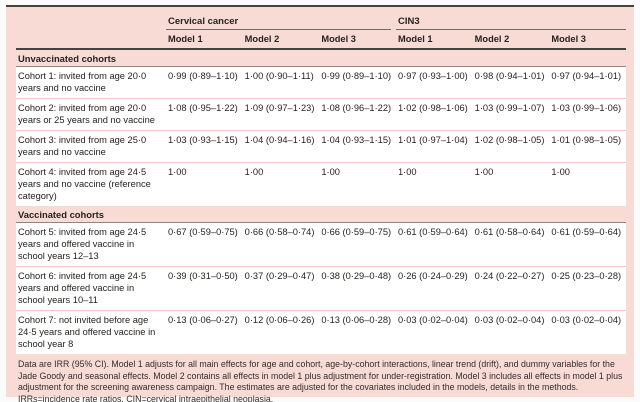  What do you see at coordinates (279, 320) in the screenshot?
I see `value-cell: 0·12 (0·06–0·26)` at bounding box center [279, 320].